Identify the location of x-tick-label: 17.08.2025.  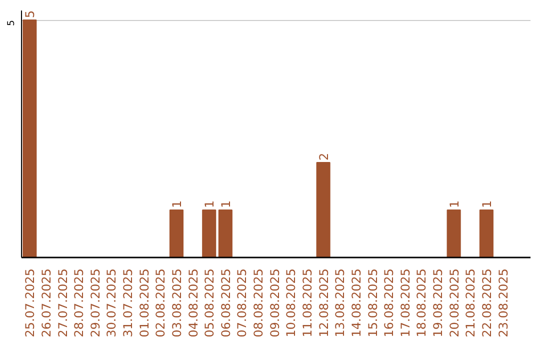
(405, 303).